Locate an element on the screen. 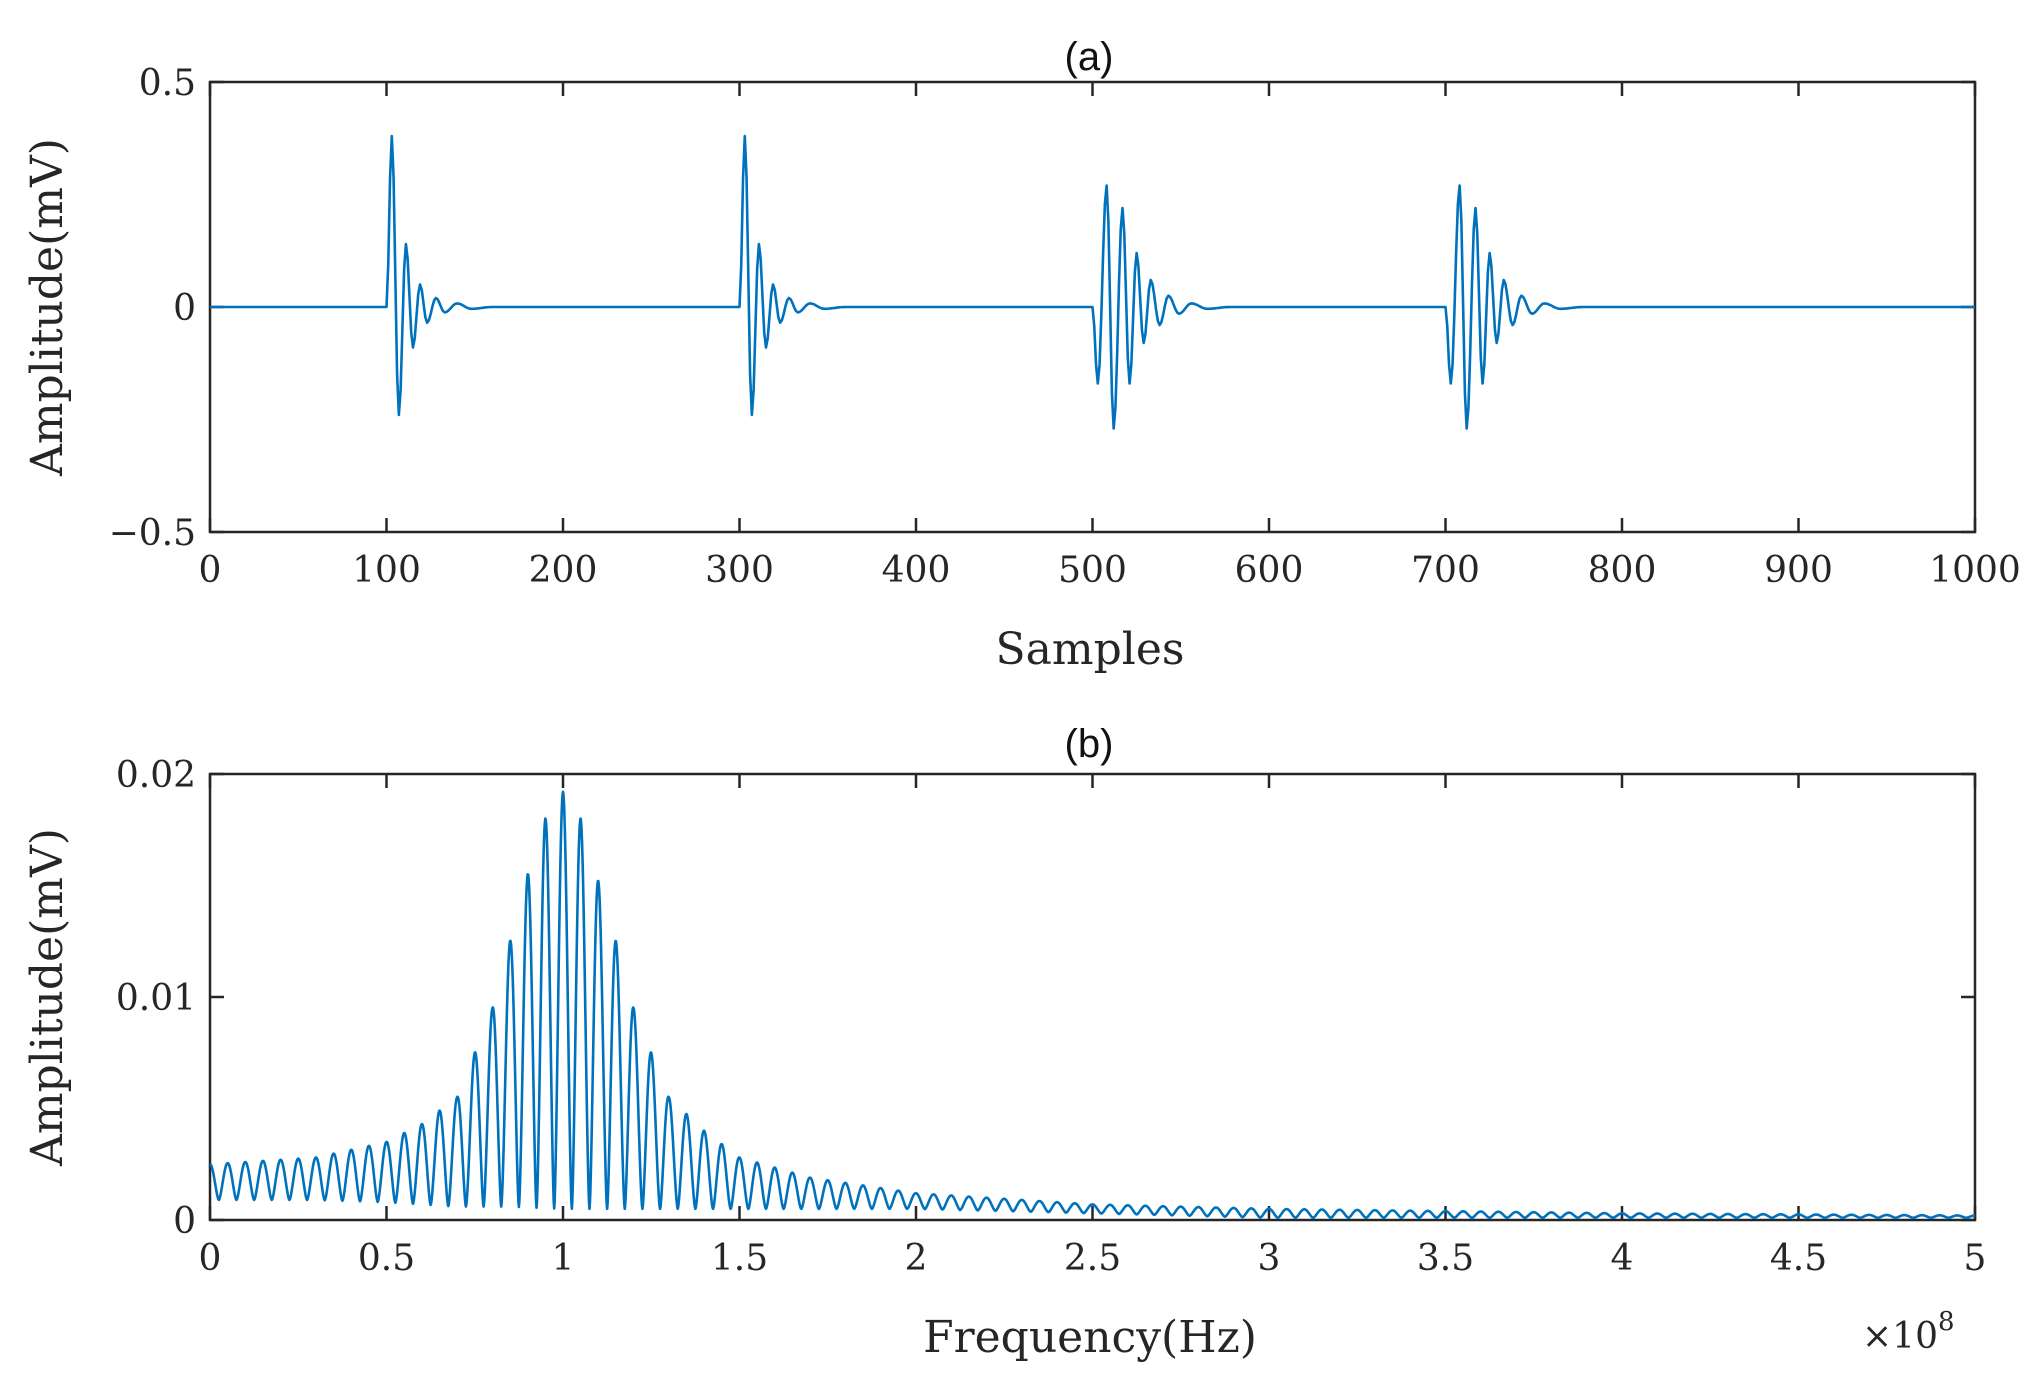 Image resolution: width=2034 pixels, height=1380 pixels. x-tick-label: 0.5 is located at coordinates (386, 1258).